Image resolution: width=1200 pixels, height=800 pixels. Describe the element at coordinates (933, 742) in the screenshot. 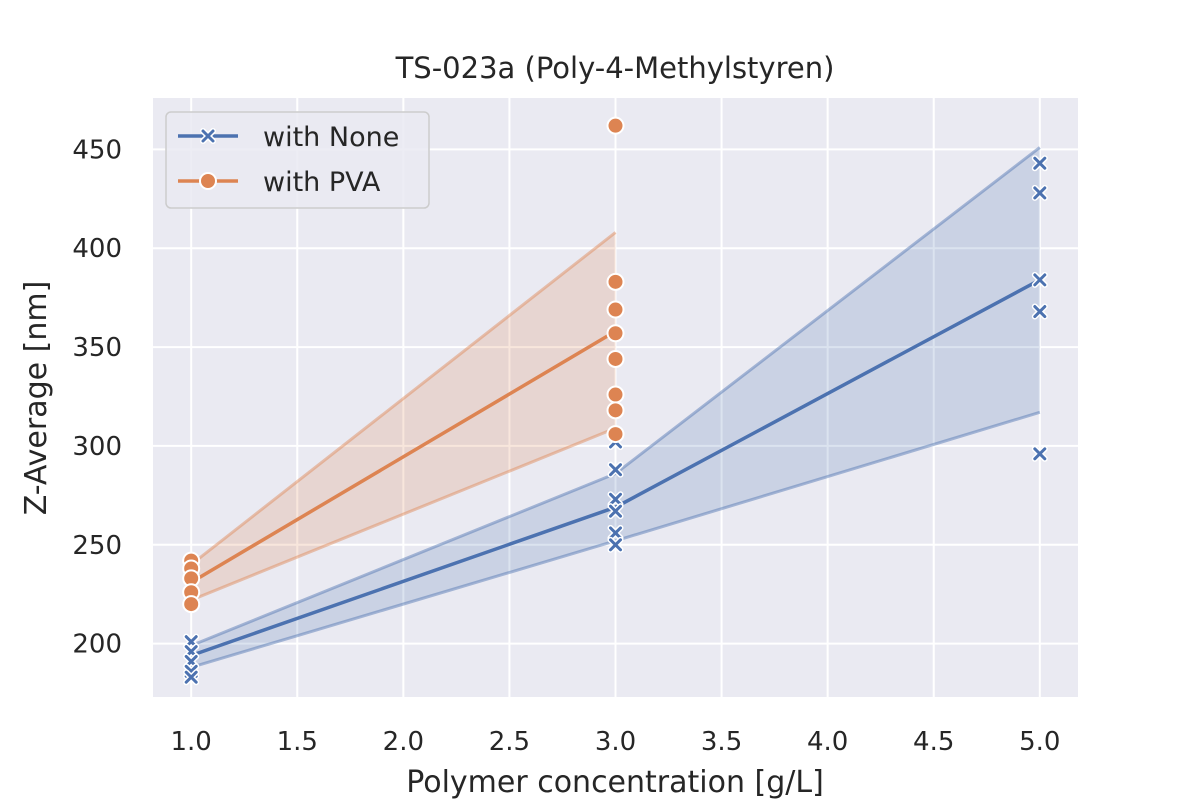

I see `x-tick-label: 4.5` at that location.